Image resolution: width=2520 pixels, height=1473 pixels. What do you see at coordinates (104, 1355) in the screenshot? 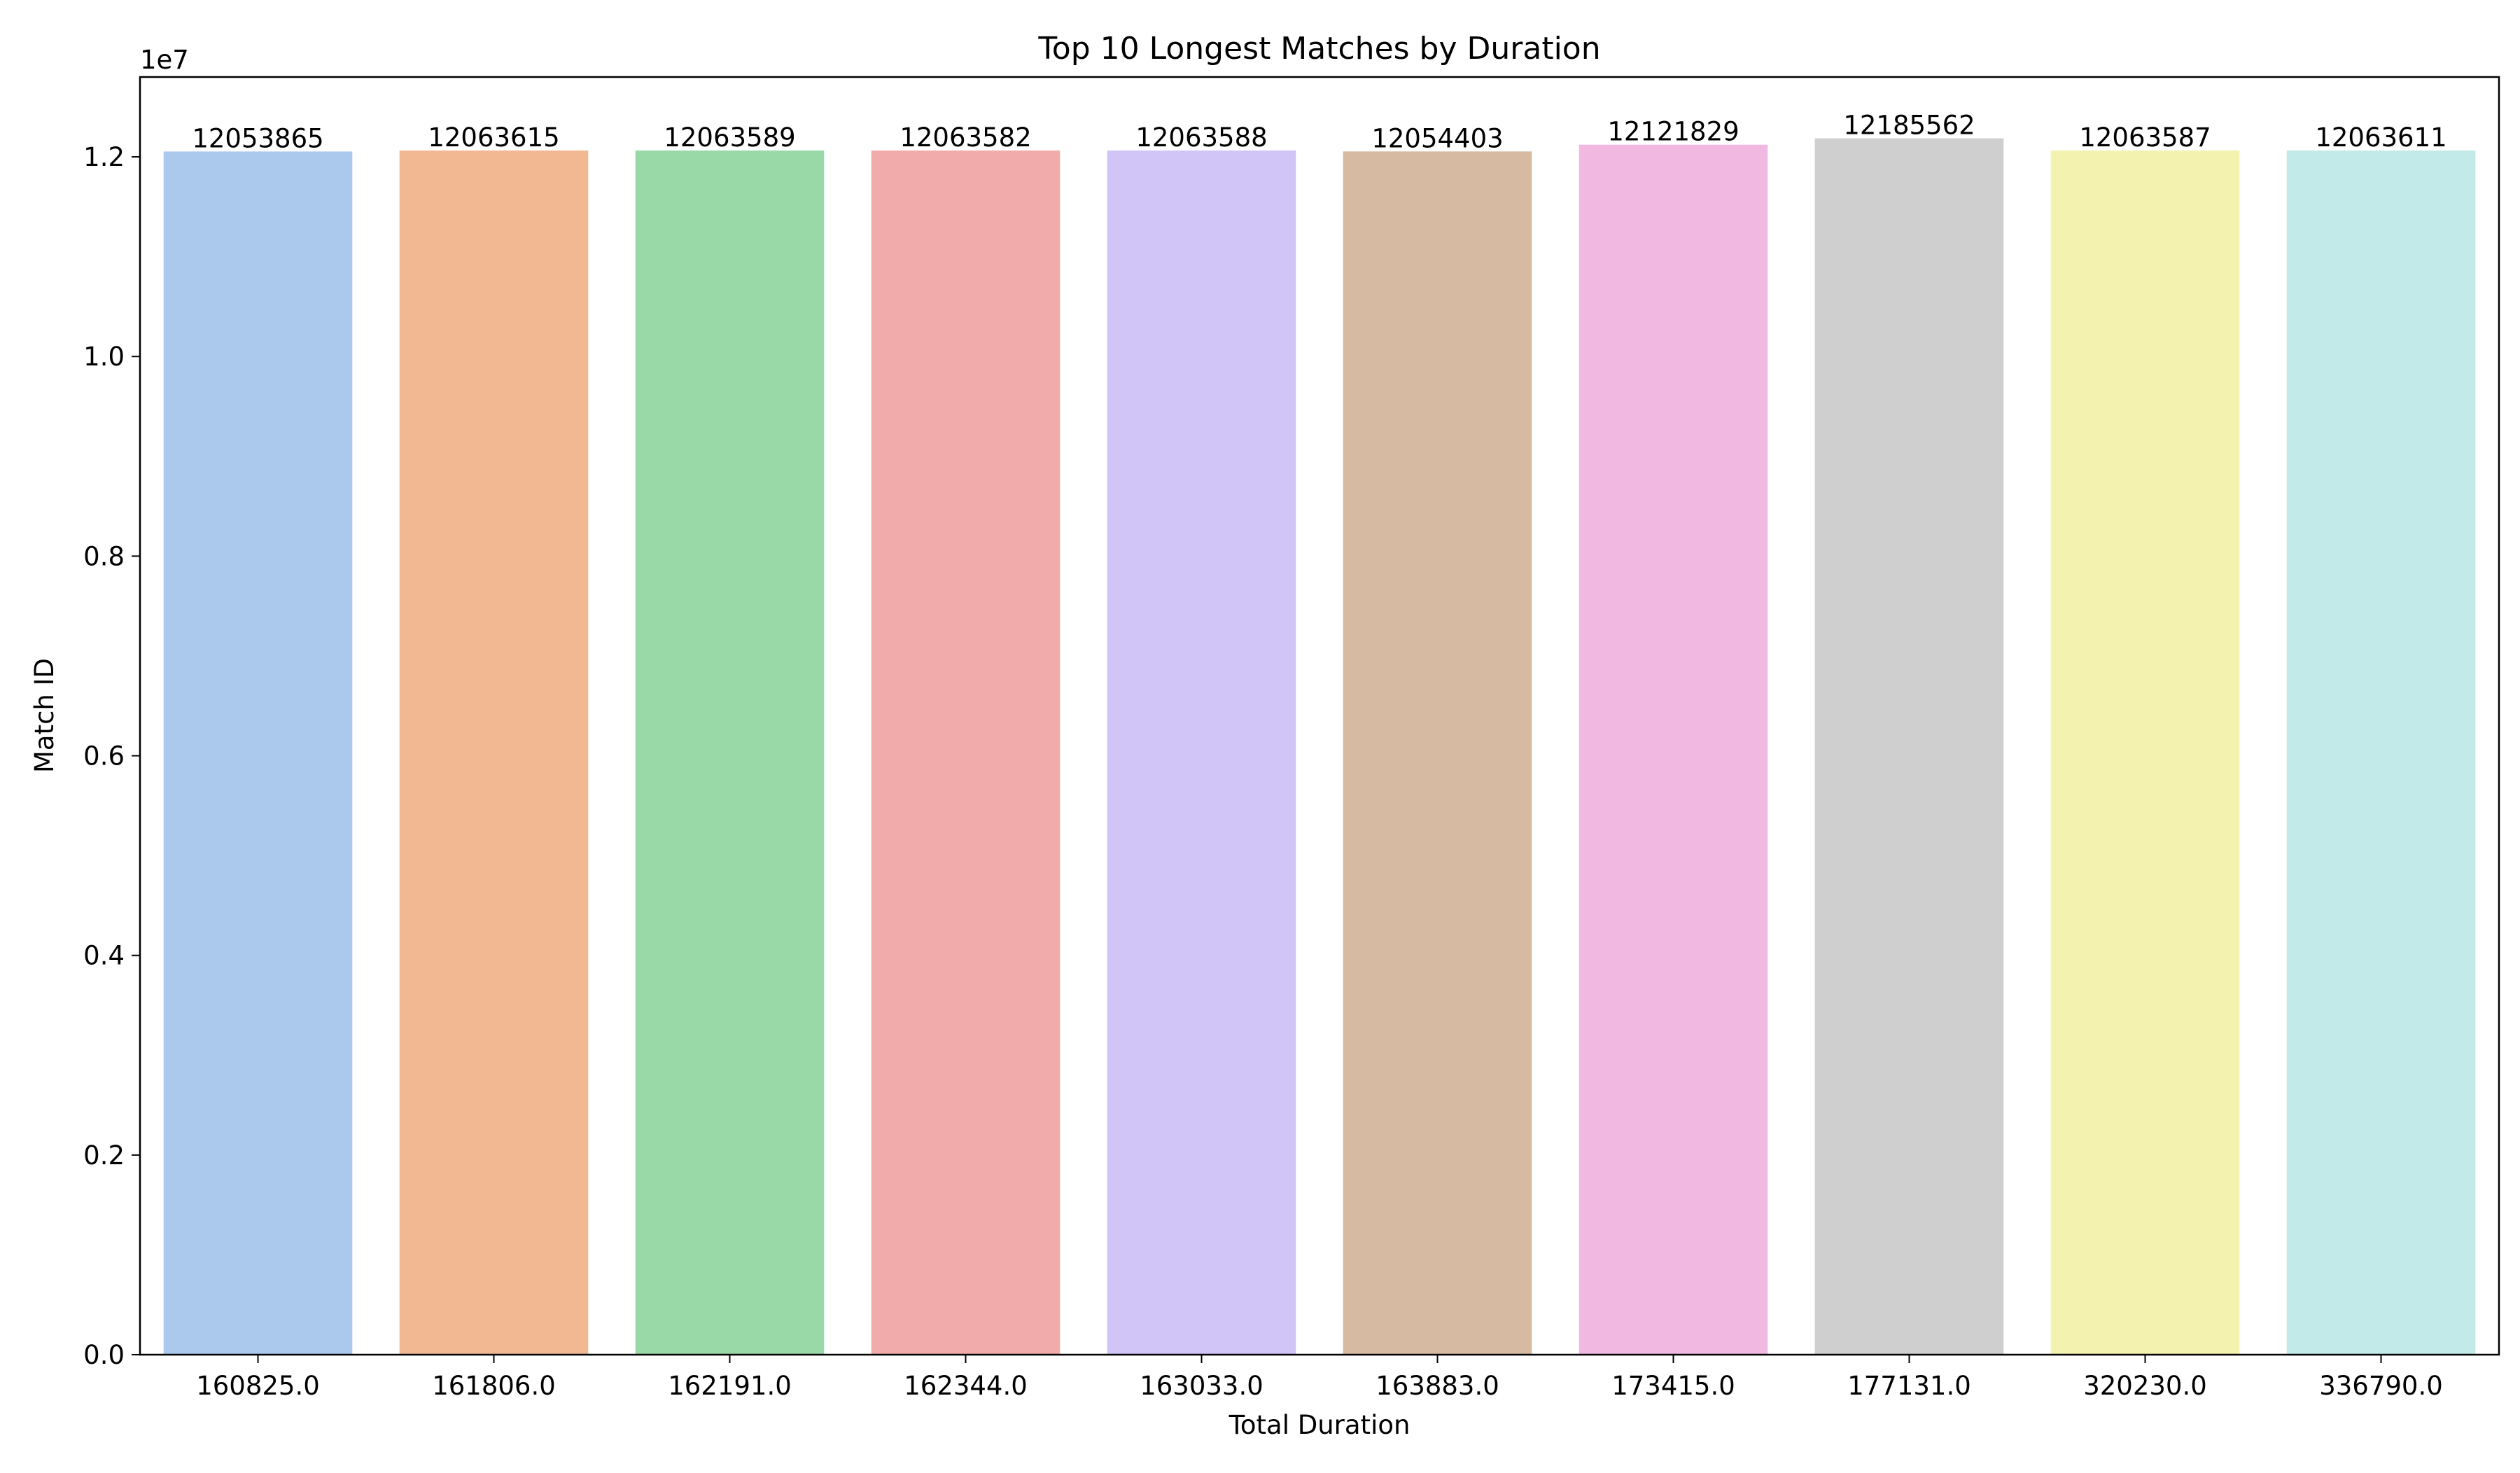
I see `y-tick-label: 0.0` at bounding box center [104, 1355].